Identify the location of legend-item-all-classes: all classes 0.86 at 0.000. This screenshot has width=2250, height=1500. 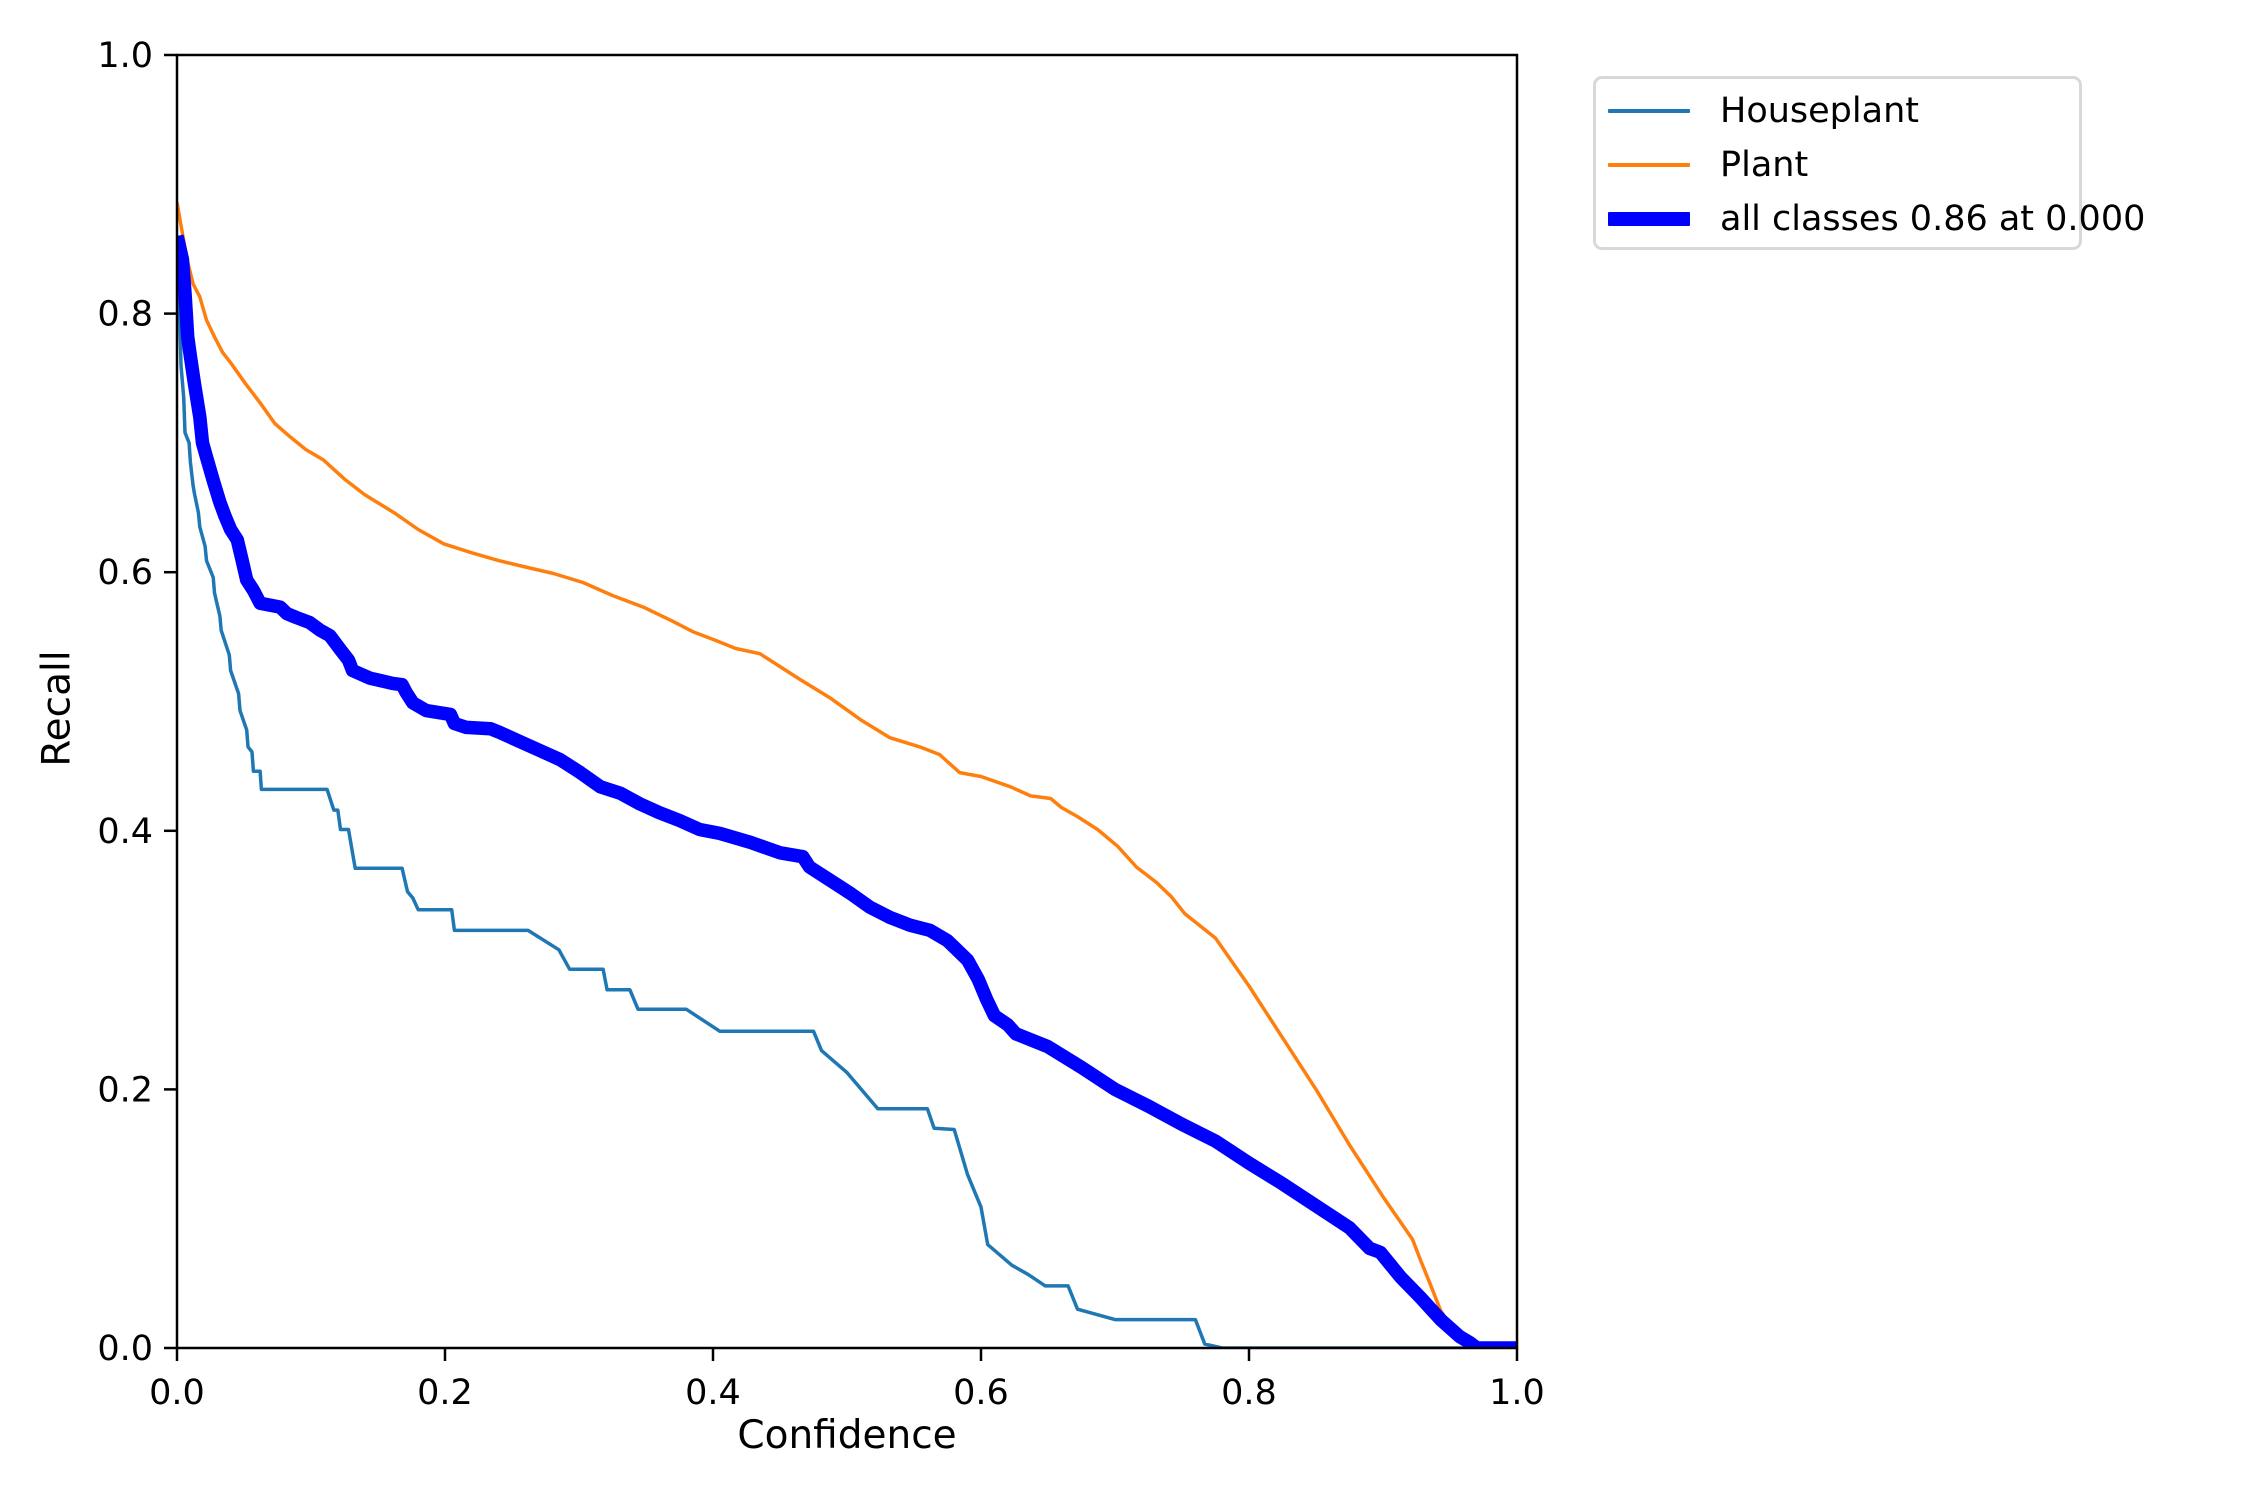
(1870, 219).